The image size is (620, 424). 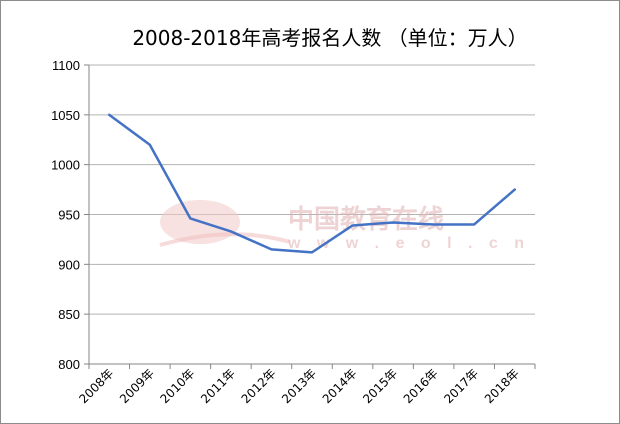 I want to click on x-tick-label: 2009年, so click(x=137, y=386).